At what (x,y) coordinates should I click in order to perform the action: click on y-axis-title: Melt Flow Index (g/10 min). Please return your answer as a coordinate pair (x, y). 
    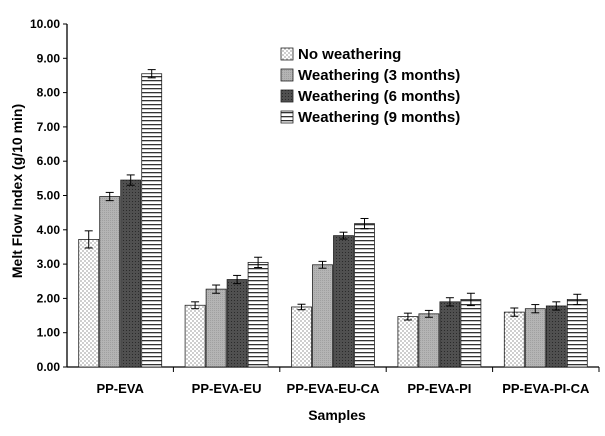
    Looking at the image, I should click on (17, 191).